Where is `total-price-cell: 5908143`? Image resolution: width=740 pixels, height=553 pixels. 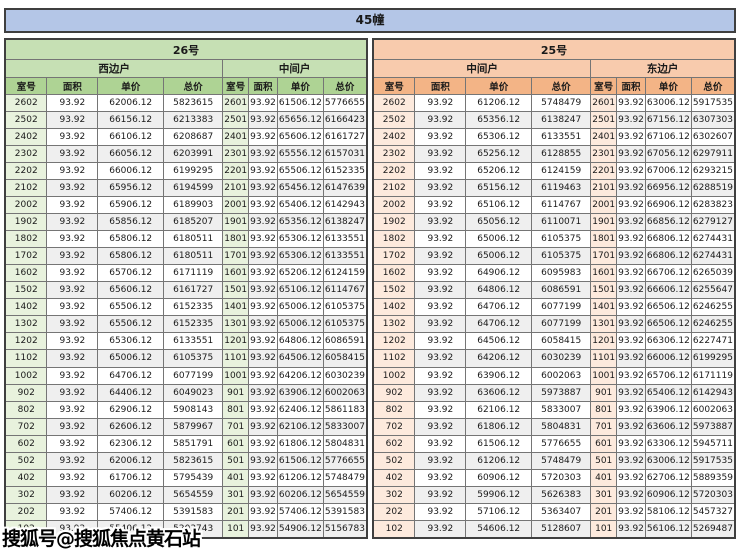
total-price-cell: 5908143 is located at coordinates (193, 409).